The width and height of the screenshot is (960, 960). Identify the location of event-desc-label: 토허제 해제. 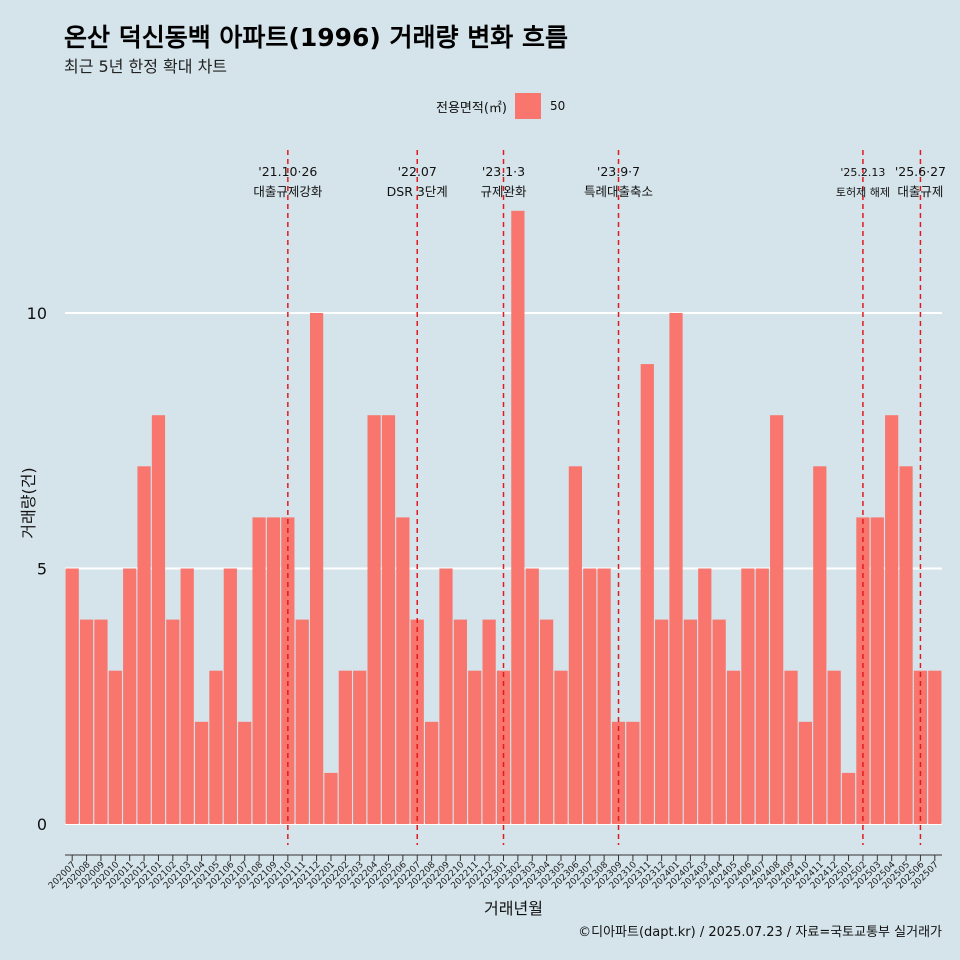
(863, 192).